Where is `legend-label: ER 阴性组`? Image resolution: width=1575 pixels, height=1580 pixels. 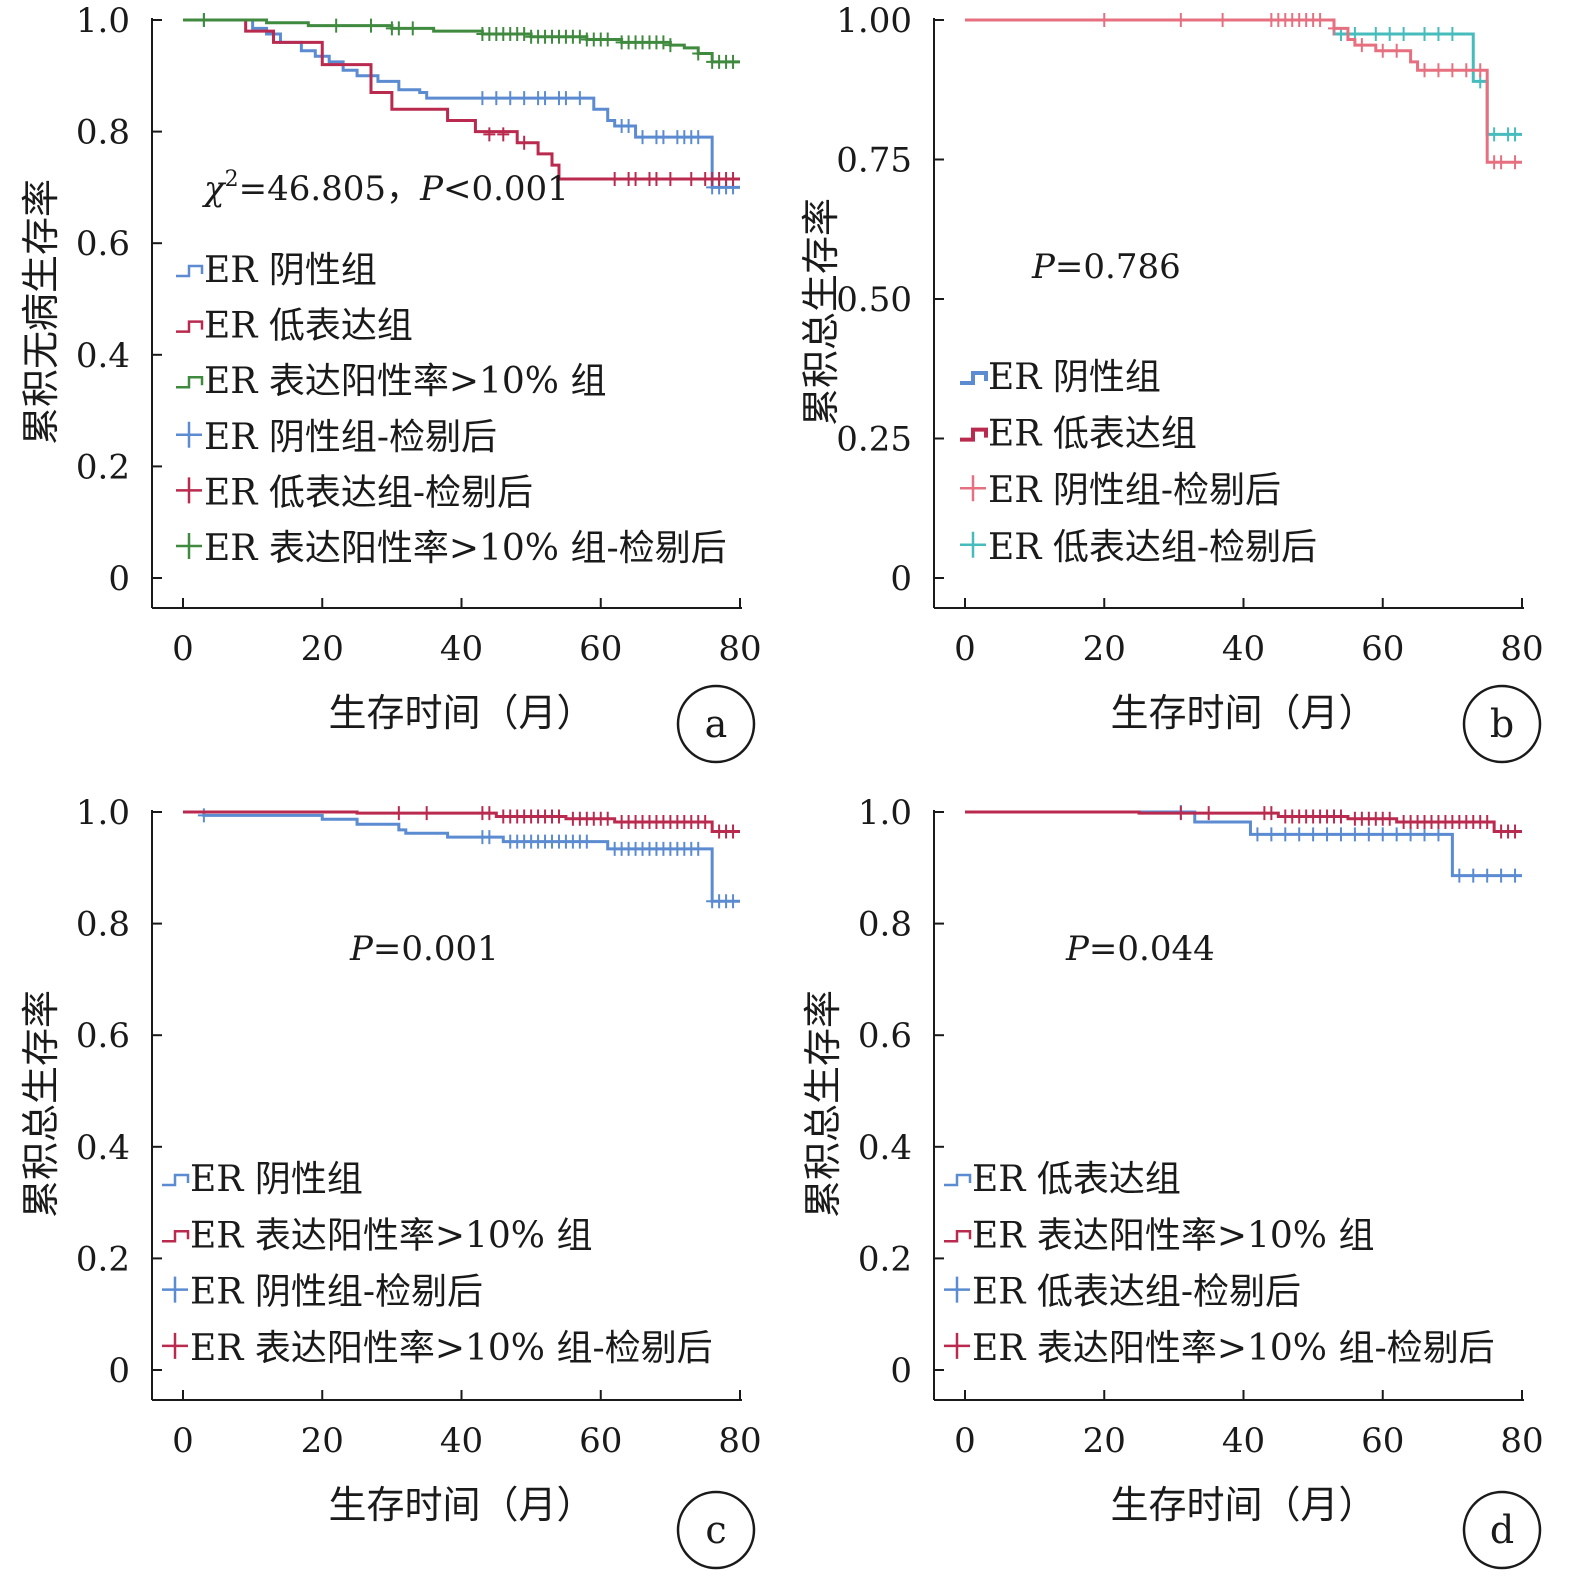
legend-label: ER 阴性组 is located at coordinates (1074, 377).